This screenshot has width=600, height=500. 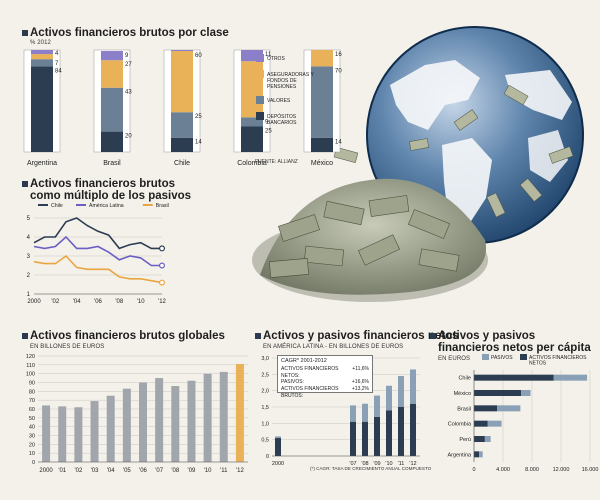 I want to click on chart2-xtick-label: '06, so click(x=98, y=302).